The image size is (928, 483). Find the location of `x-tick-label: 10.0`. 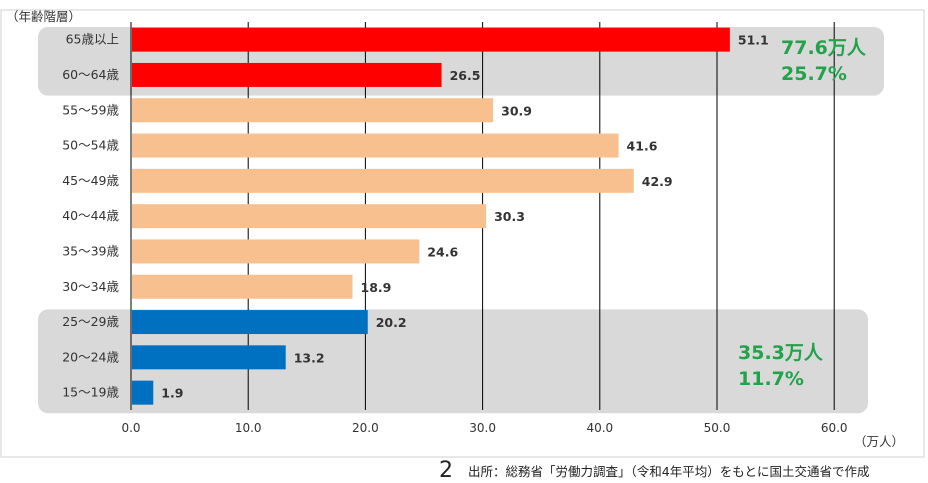

x-tick-label: 10.0 is located at coordinates (248, 428).